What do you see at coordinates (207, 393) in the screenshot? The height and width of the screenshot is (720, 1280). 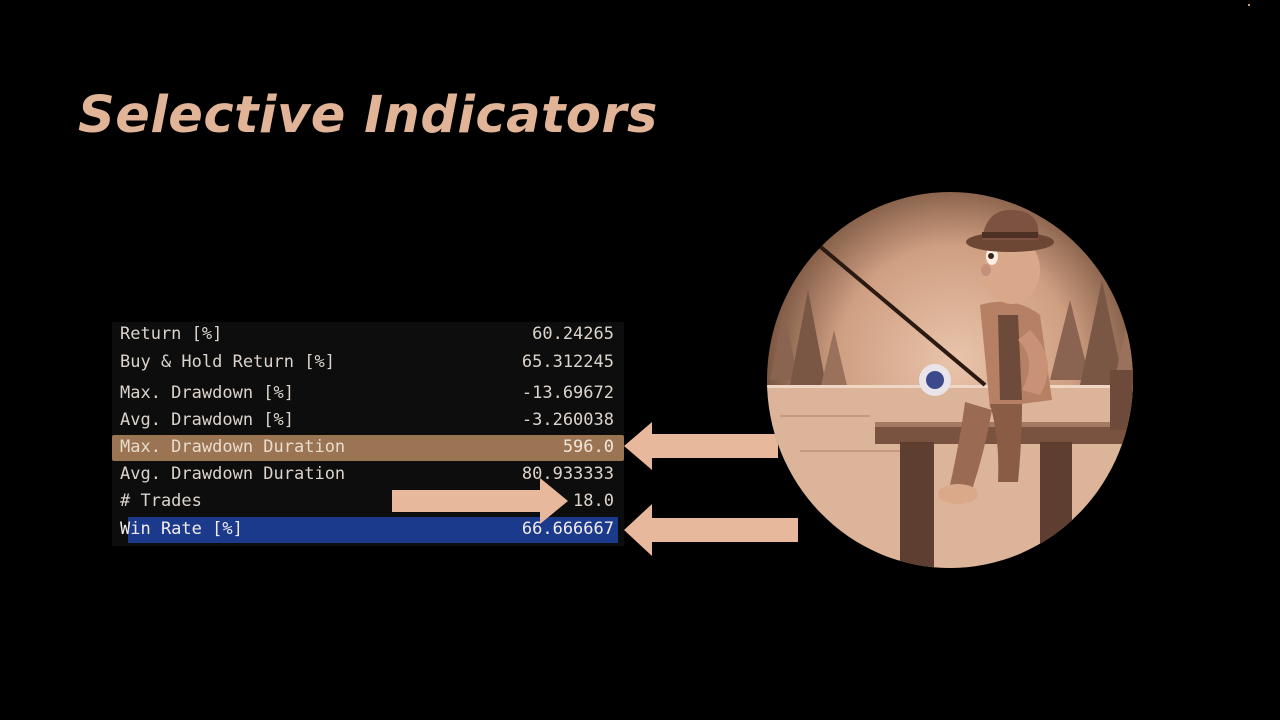 I see `stats-label: Max. Drawdown [%]` at bounding box center [207, 393].